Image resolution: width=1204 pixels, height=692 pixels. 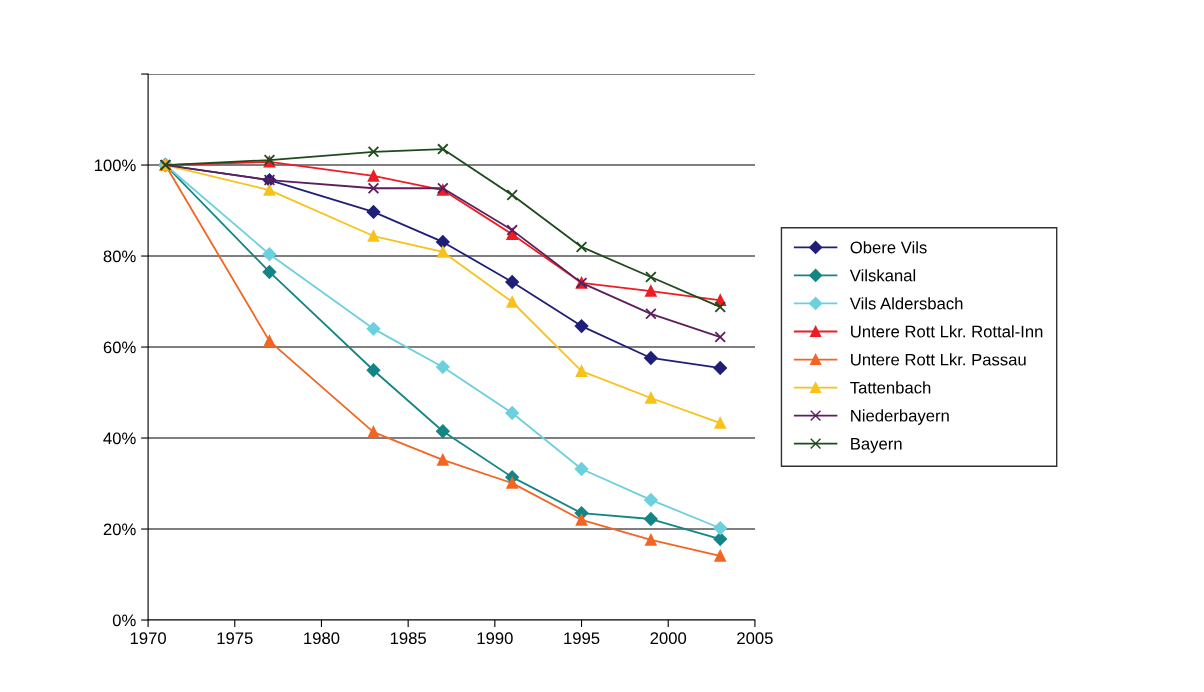 I want to click on y-tick-label: 20%, so click(x=119, y=529).